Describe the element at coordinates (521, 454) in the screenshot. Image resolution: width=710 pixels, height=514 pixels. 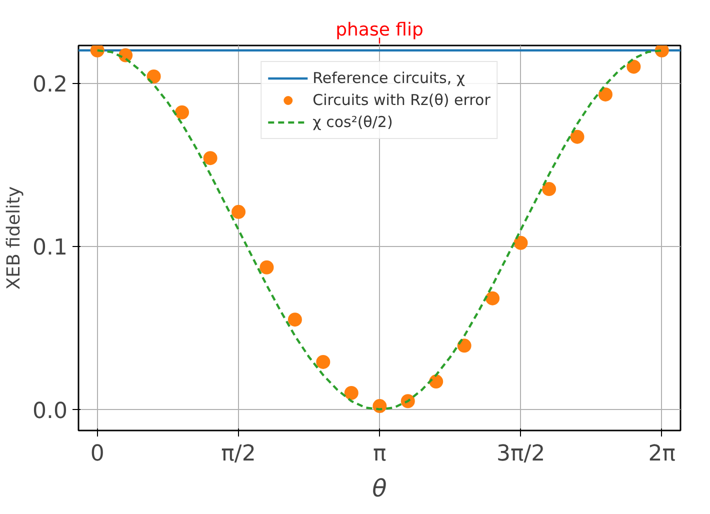
I see `x-tick-label: 3π/2` at that location.